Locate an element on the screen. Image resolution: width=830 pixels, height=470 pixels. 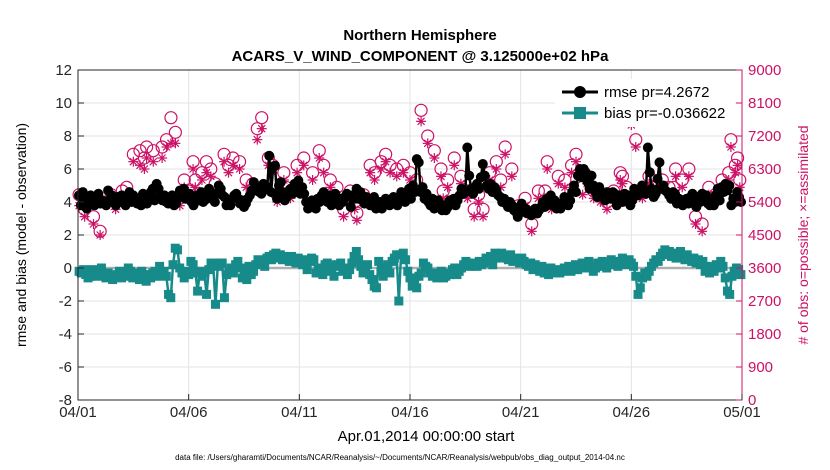
bias-series is located at coordinates (410, 276).